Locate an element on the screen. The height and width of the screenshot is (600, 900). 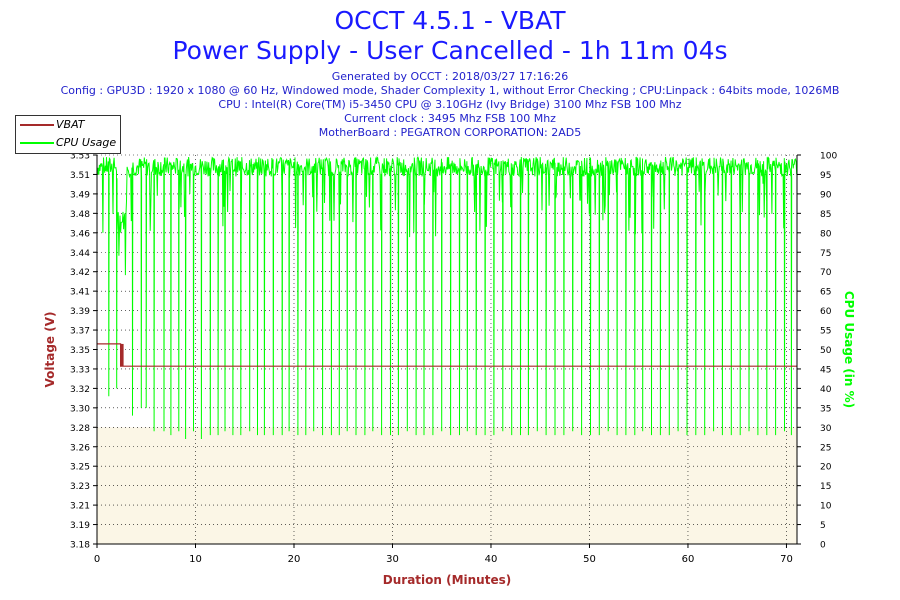
y-tick-label: 3.37 is located at coordinates (80, 332).